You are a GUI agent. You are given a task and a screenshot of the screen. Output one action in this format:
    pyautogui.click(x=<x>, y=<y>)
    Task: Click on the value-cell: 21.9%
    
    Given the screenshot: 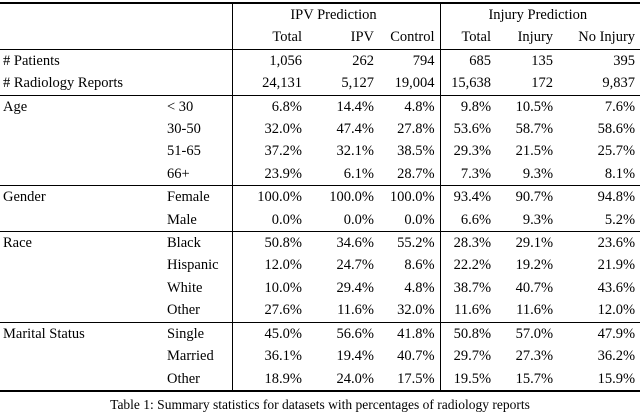 What is the action you would take?
    pyautogui.click(x=616, y=265)
    